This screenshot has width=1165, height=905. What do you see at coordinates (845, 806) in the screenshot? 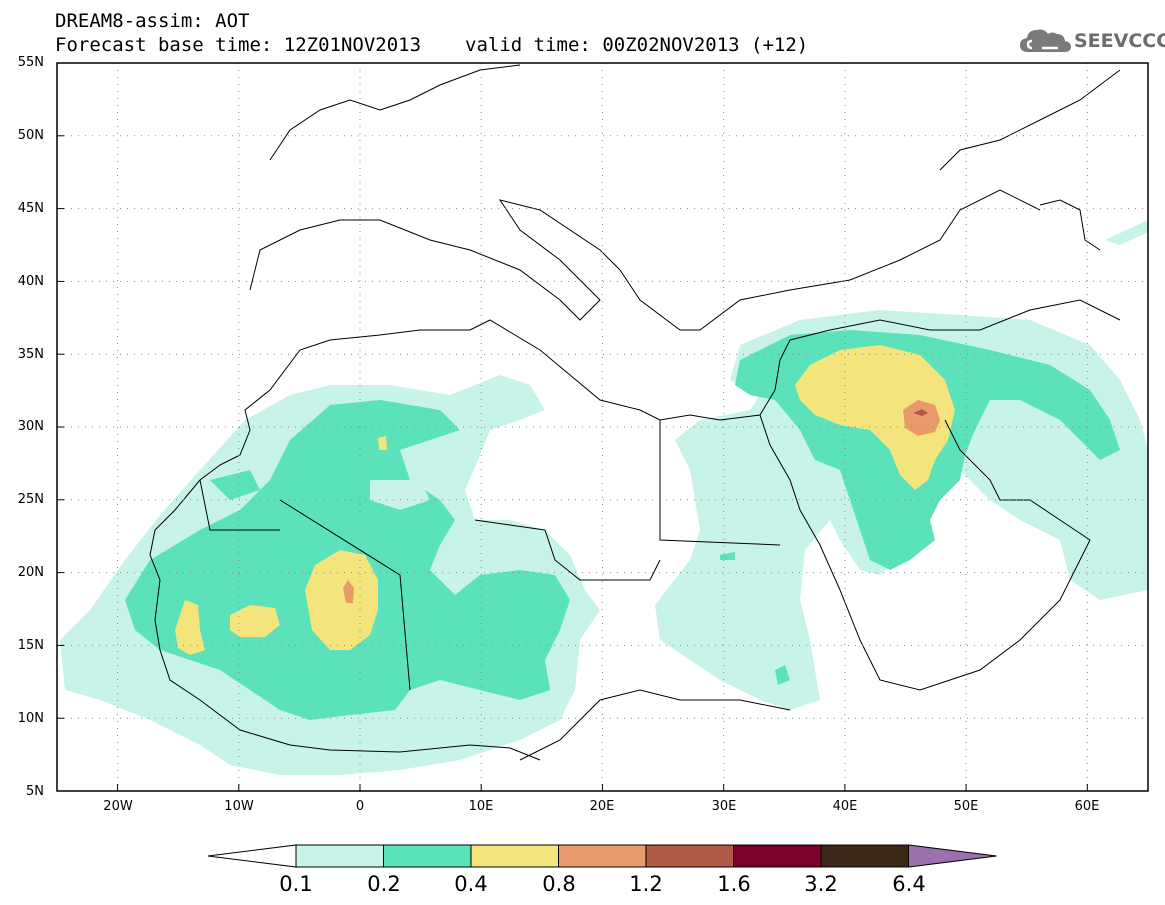
I see `lon-label: 40E` at bounding box center [845, 806].